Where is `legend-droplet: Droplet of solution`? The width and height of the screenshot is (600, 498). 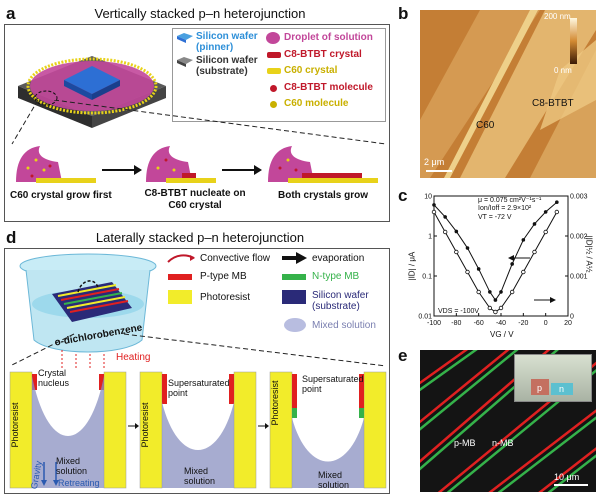
legend-droplet: Droplet of solution is located at coordinates (328, 37).